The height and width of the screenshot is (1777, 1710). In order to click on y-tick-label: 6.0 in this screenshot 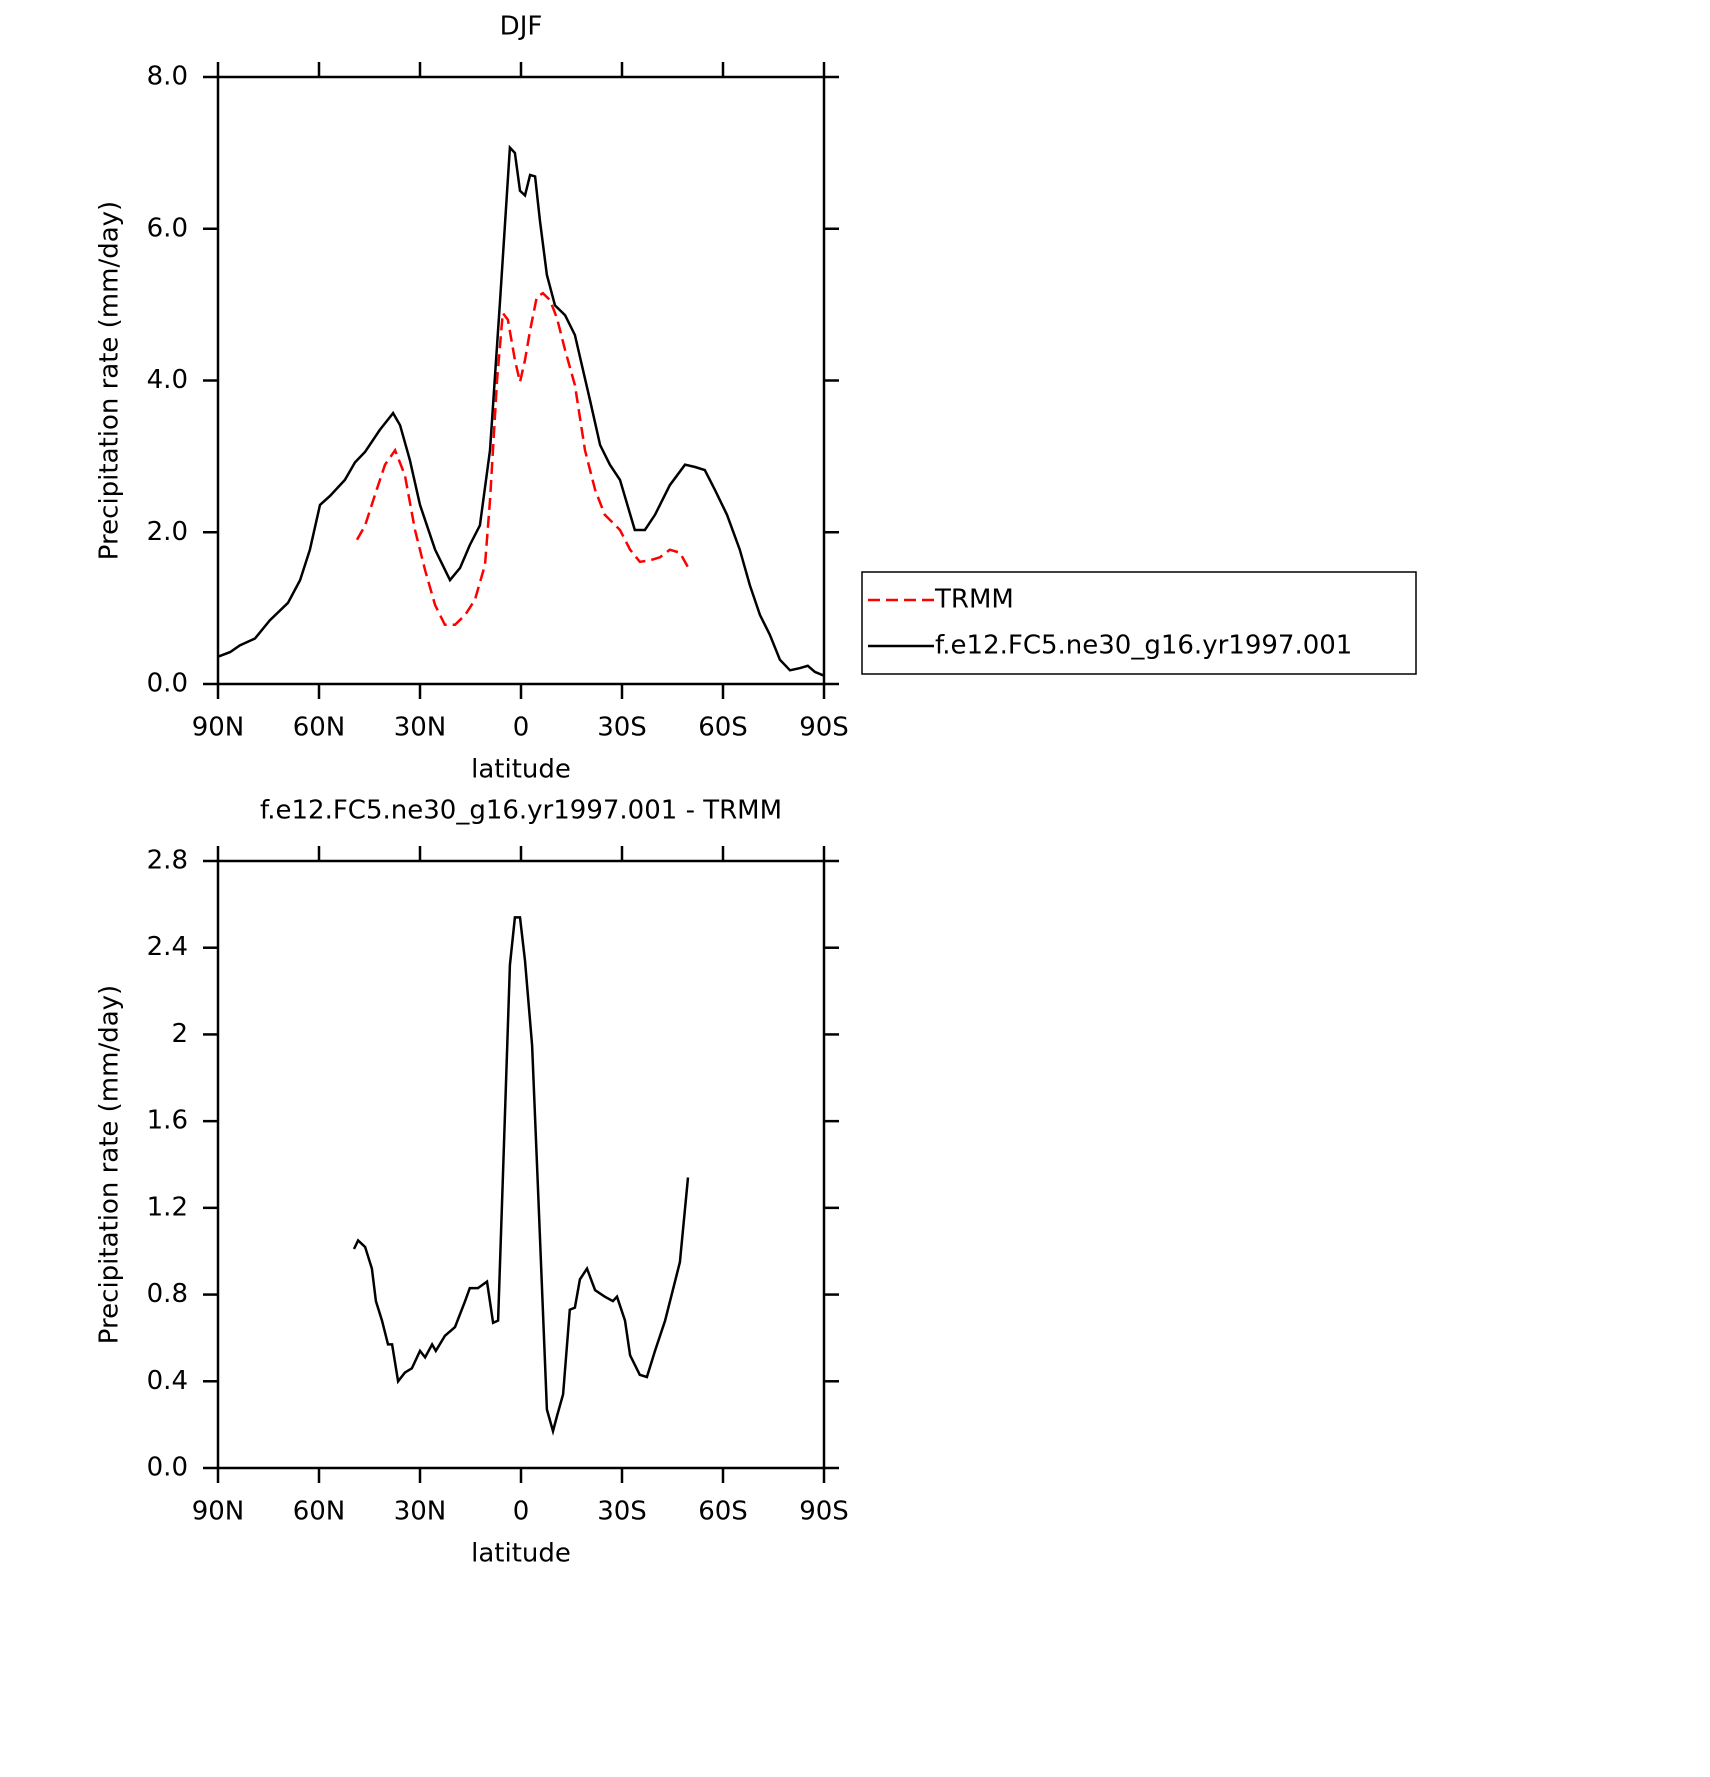, I will do `click(167, 228)`.